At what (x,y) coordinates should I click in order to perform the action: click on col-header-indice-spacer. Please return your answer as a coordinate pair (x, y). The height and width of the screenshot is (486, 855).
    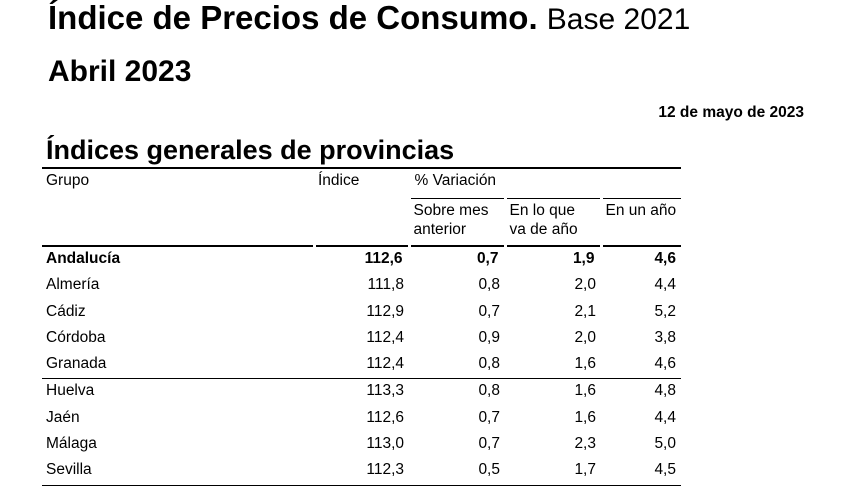
    Looking at the image, I should click on (360, 222).